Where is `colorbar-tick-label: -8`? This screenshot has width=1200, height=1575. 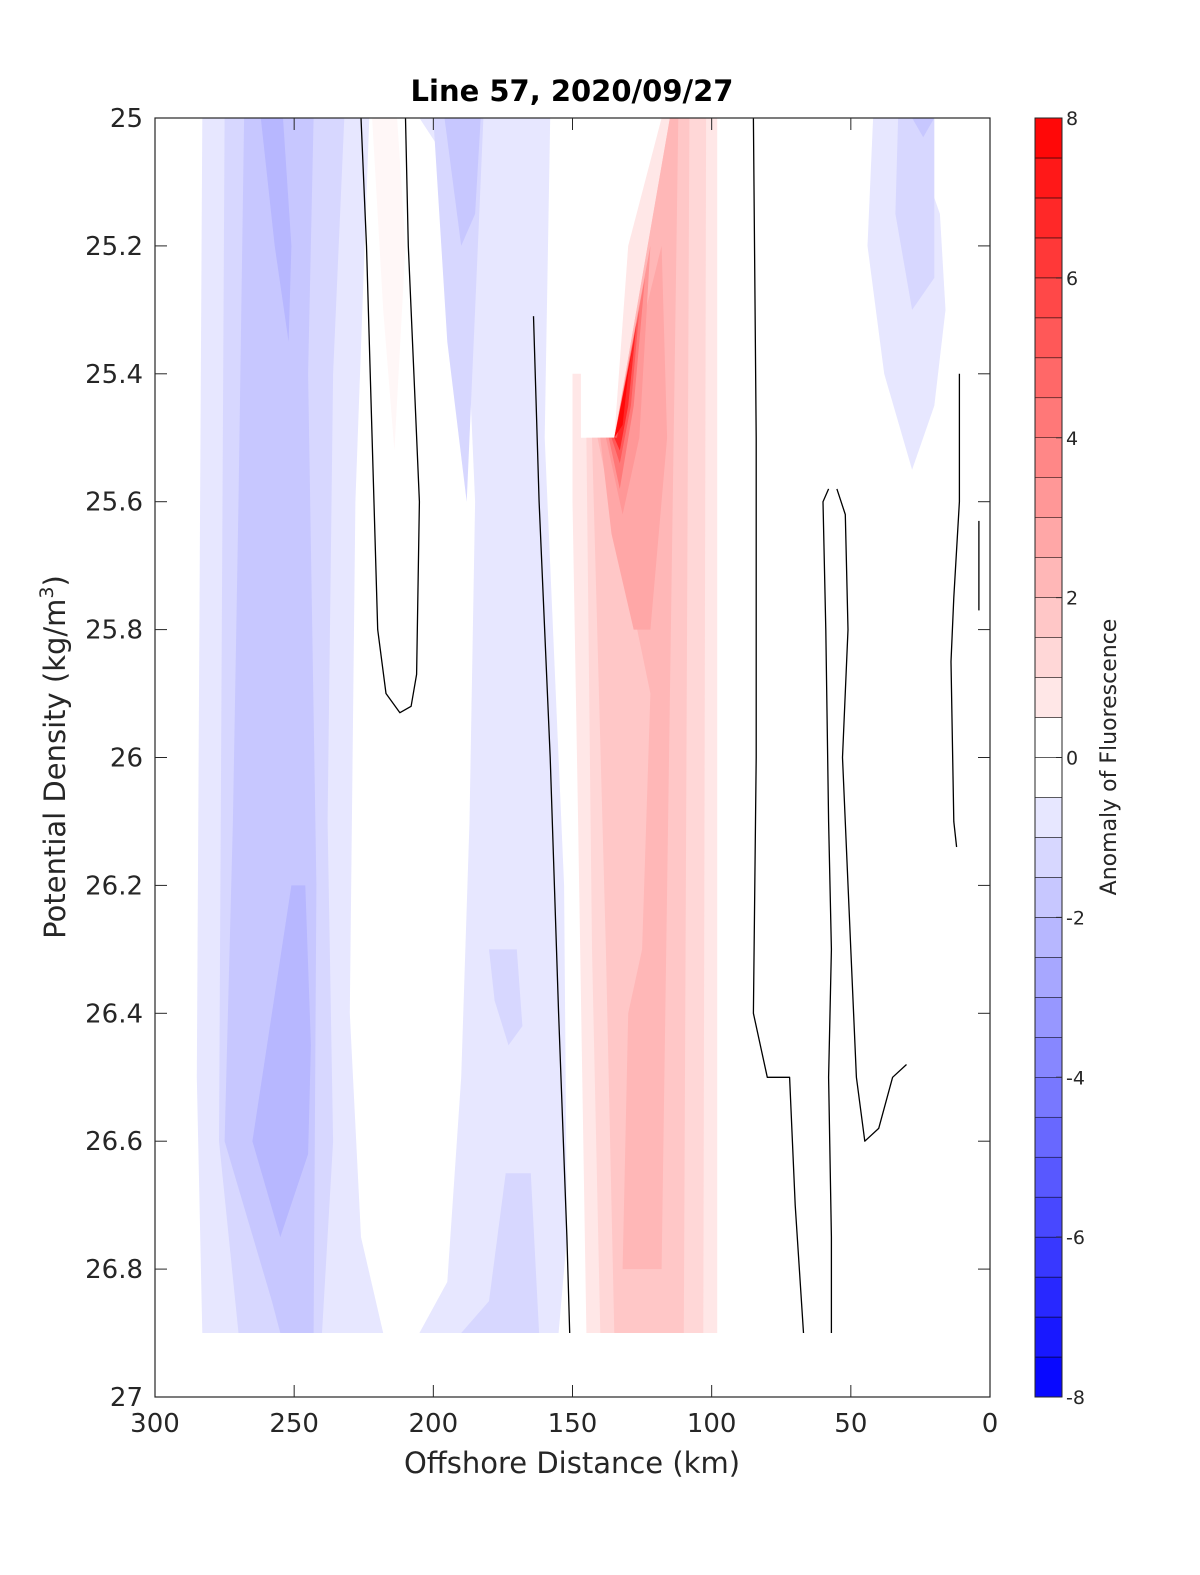
colorbar-tick-label: -8 is located at coordinates (1075, 1398).